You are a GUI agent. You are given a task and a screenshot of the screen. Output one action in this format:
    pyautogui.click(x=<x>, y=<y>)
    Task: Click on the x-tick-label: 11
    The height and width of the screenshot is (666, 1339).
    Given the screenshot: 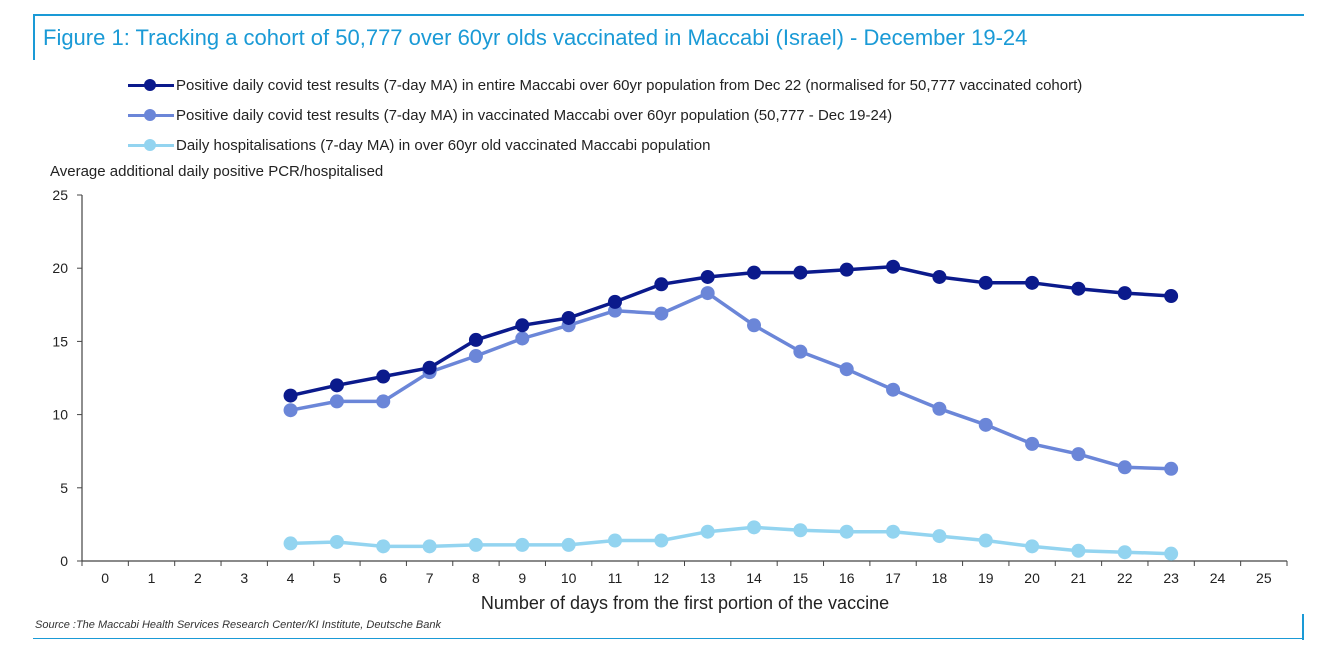 What is the action you would take?
    pyautogui.click(x=615, y=578)
    